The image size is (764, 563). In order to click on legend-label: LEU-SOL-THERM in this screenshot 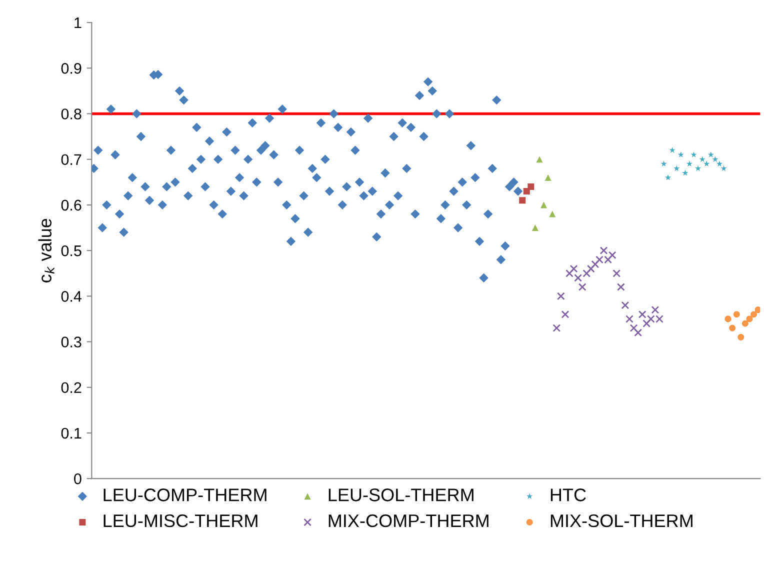, I will do `click(401, 495)`.